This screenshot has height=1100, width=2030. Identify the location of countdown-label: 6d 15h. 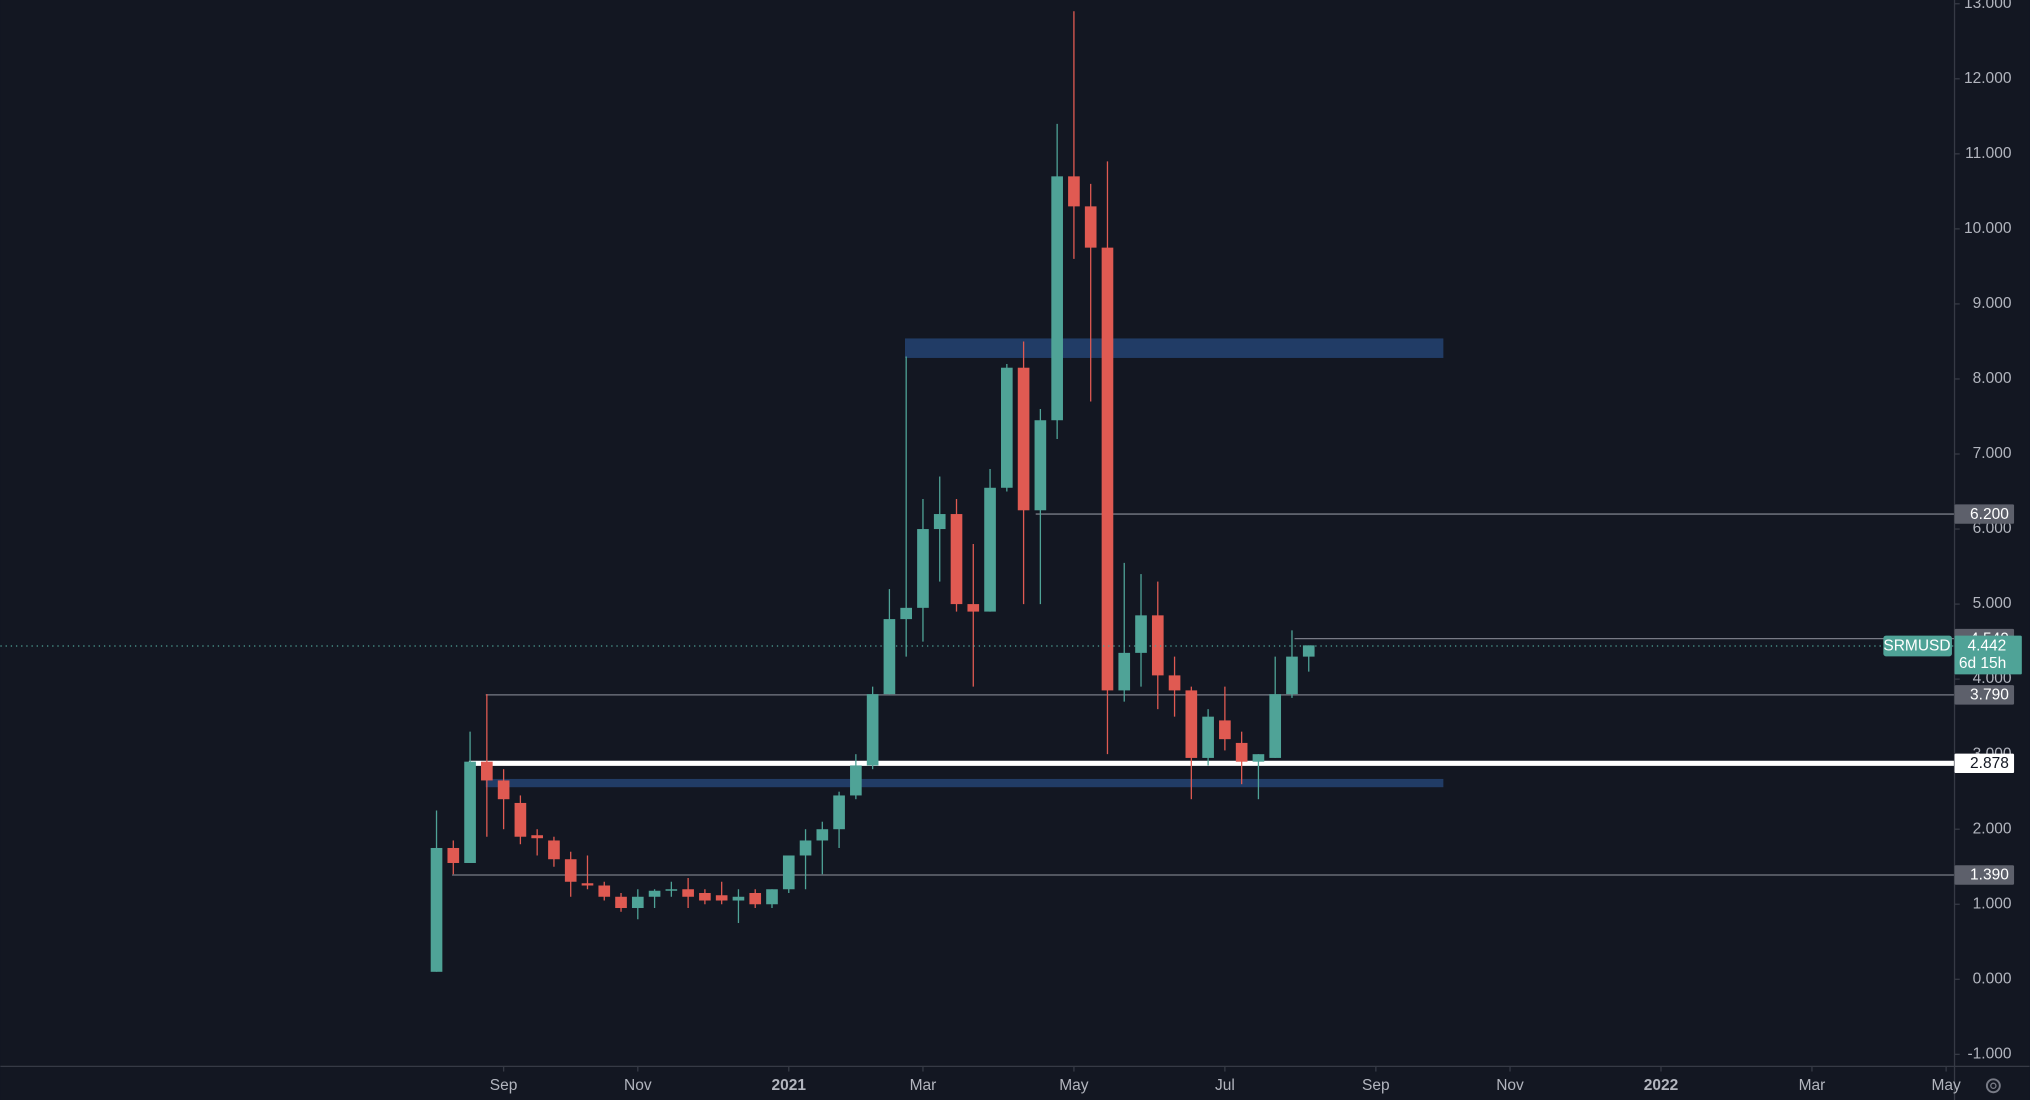
(1982, 663).